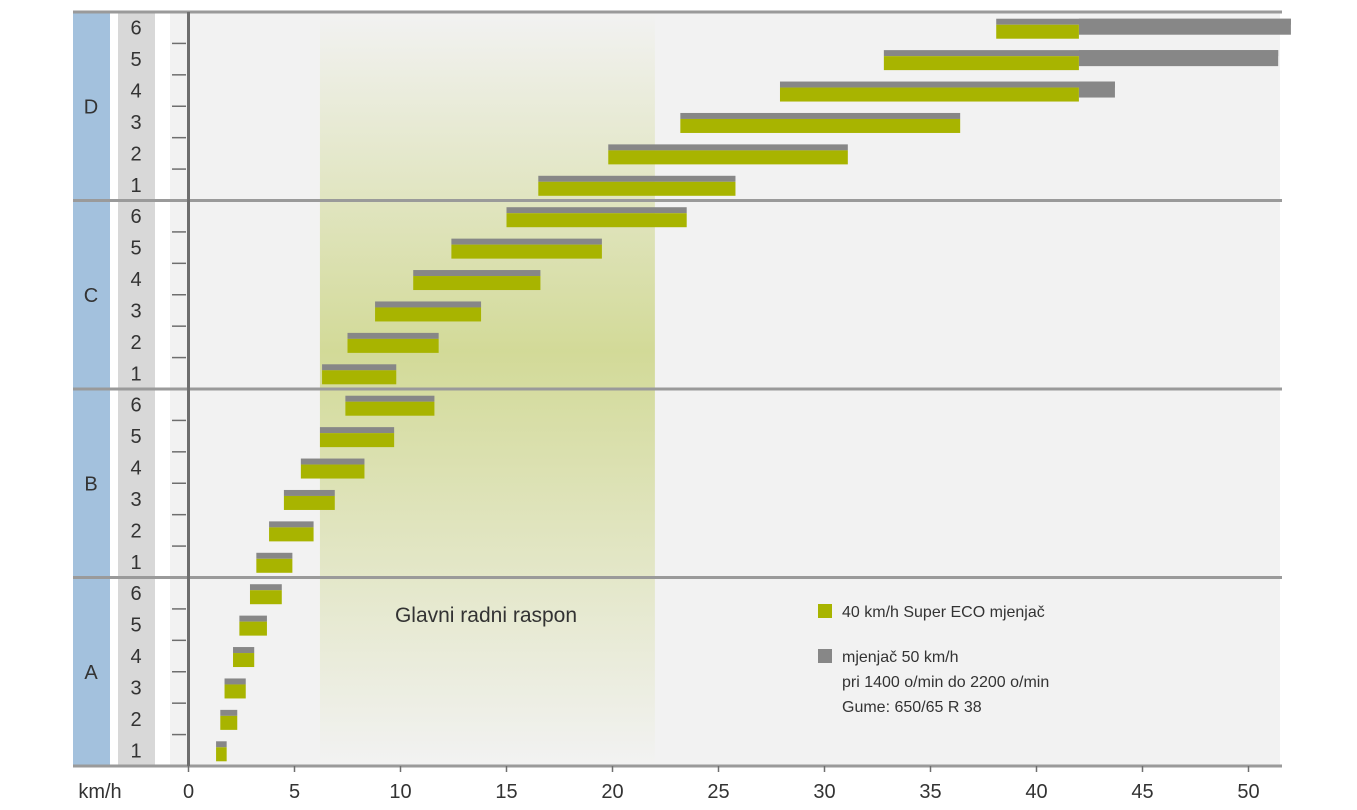 Image resolution: width=1357 pixels, height=810 pixels. Describe the element at coordinates (135, 751) in the screenshot. I see `gear-label-a-1: 1` at that location.